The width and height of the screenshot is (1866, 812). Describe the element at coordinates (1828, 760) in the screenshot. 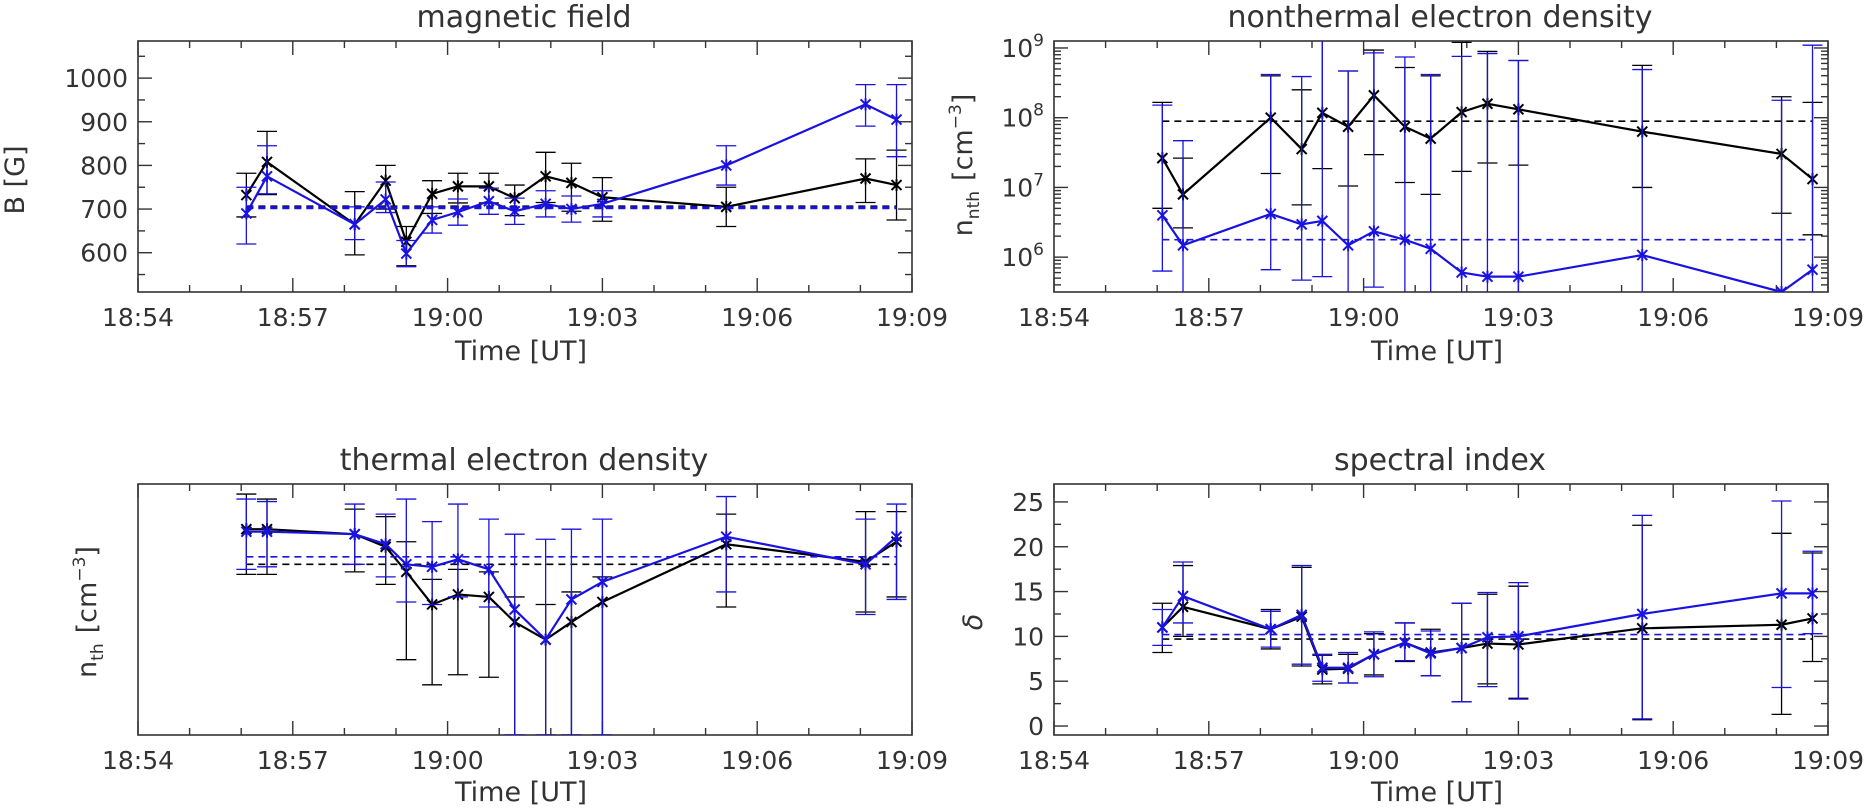

I see `x-tick-label: 19:09` at that location.